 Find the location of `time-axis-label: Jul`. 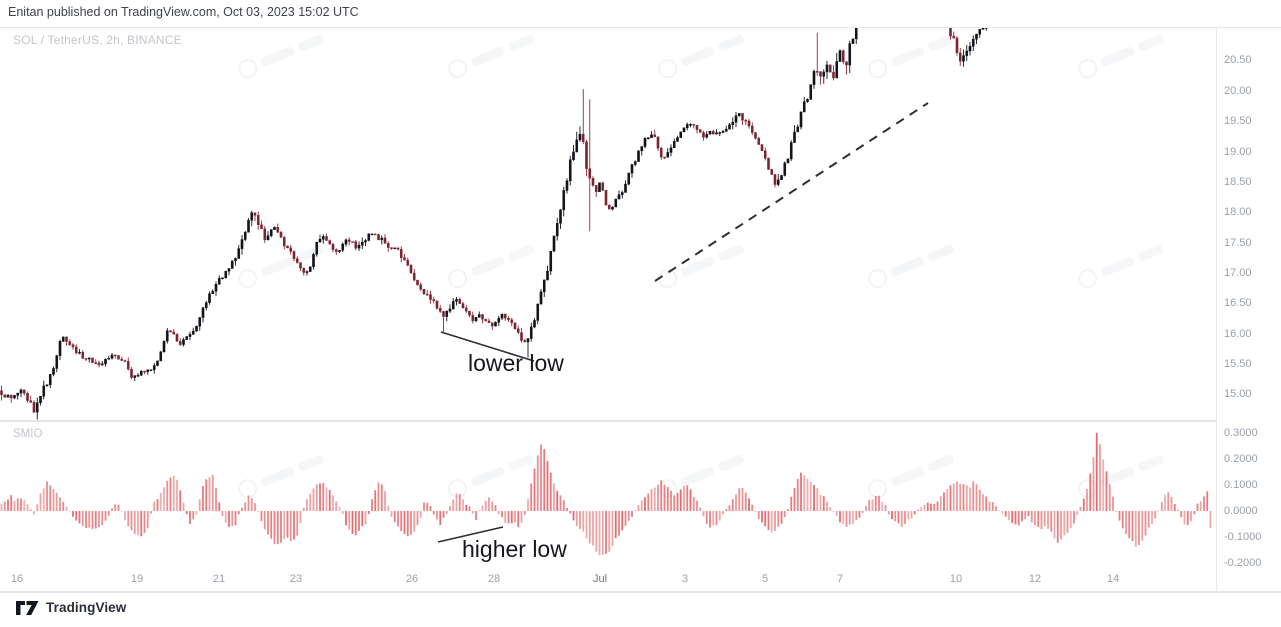

time-axis-label: Jul is located at coordinates (600, 579).